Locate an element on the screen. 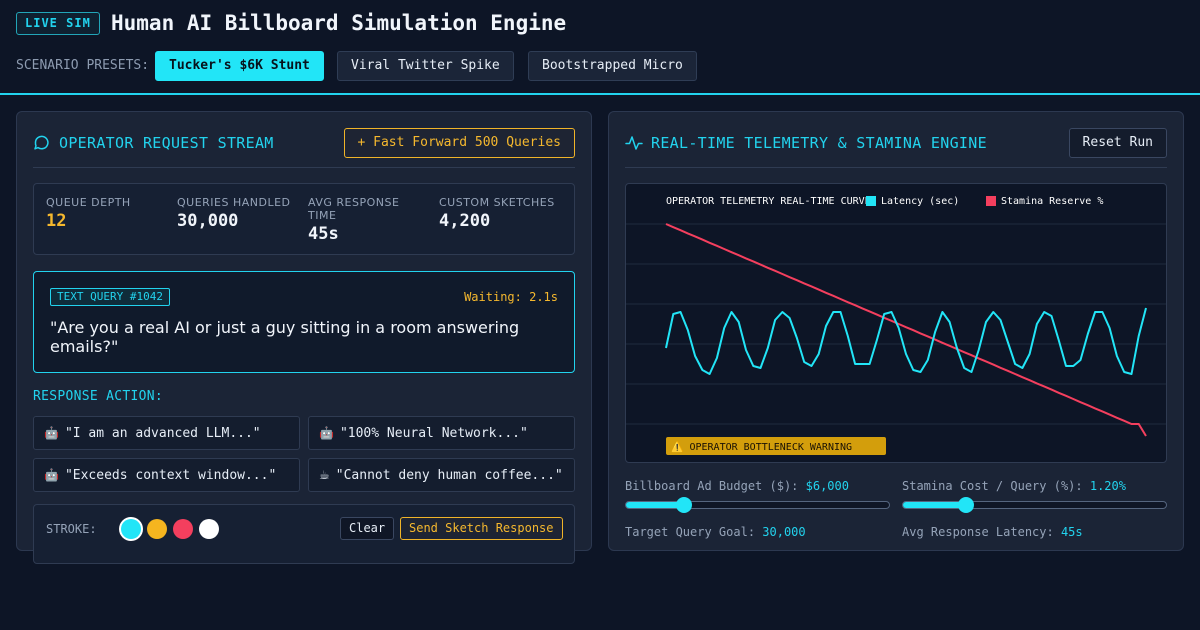  series-line-stamina is located at coordinates (906, 330).